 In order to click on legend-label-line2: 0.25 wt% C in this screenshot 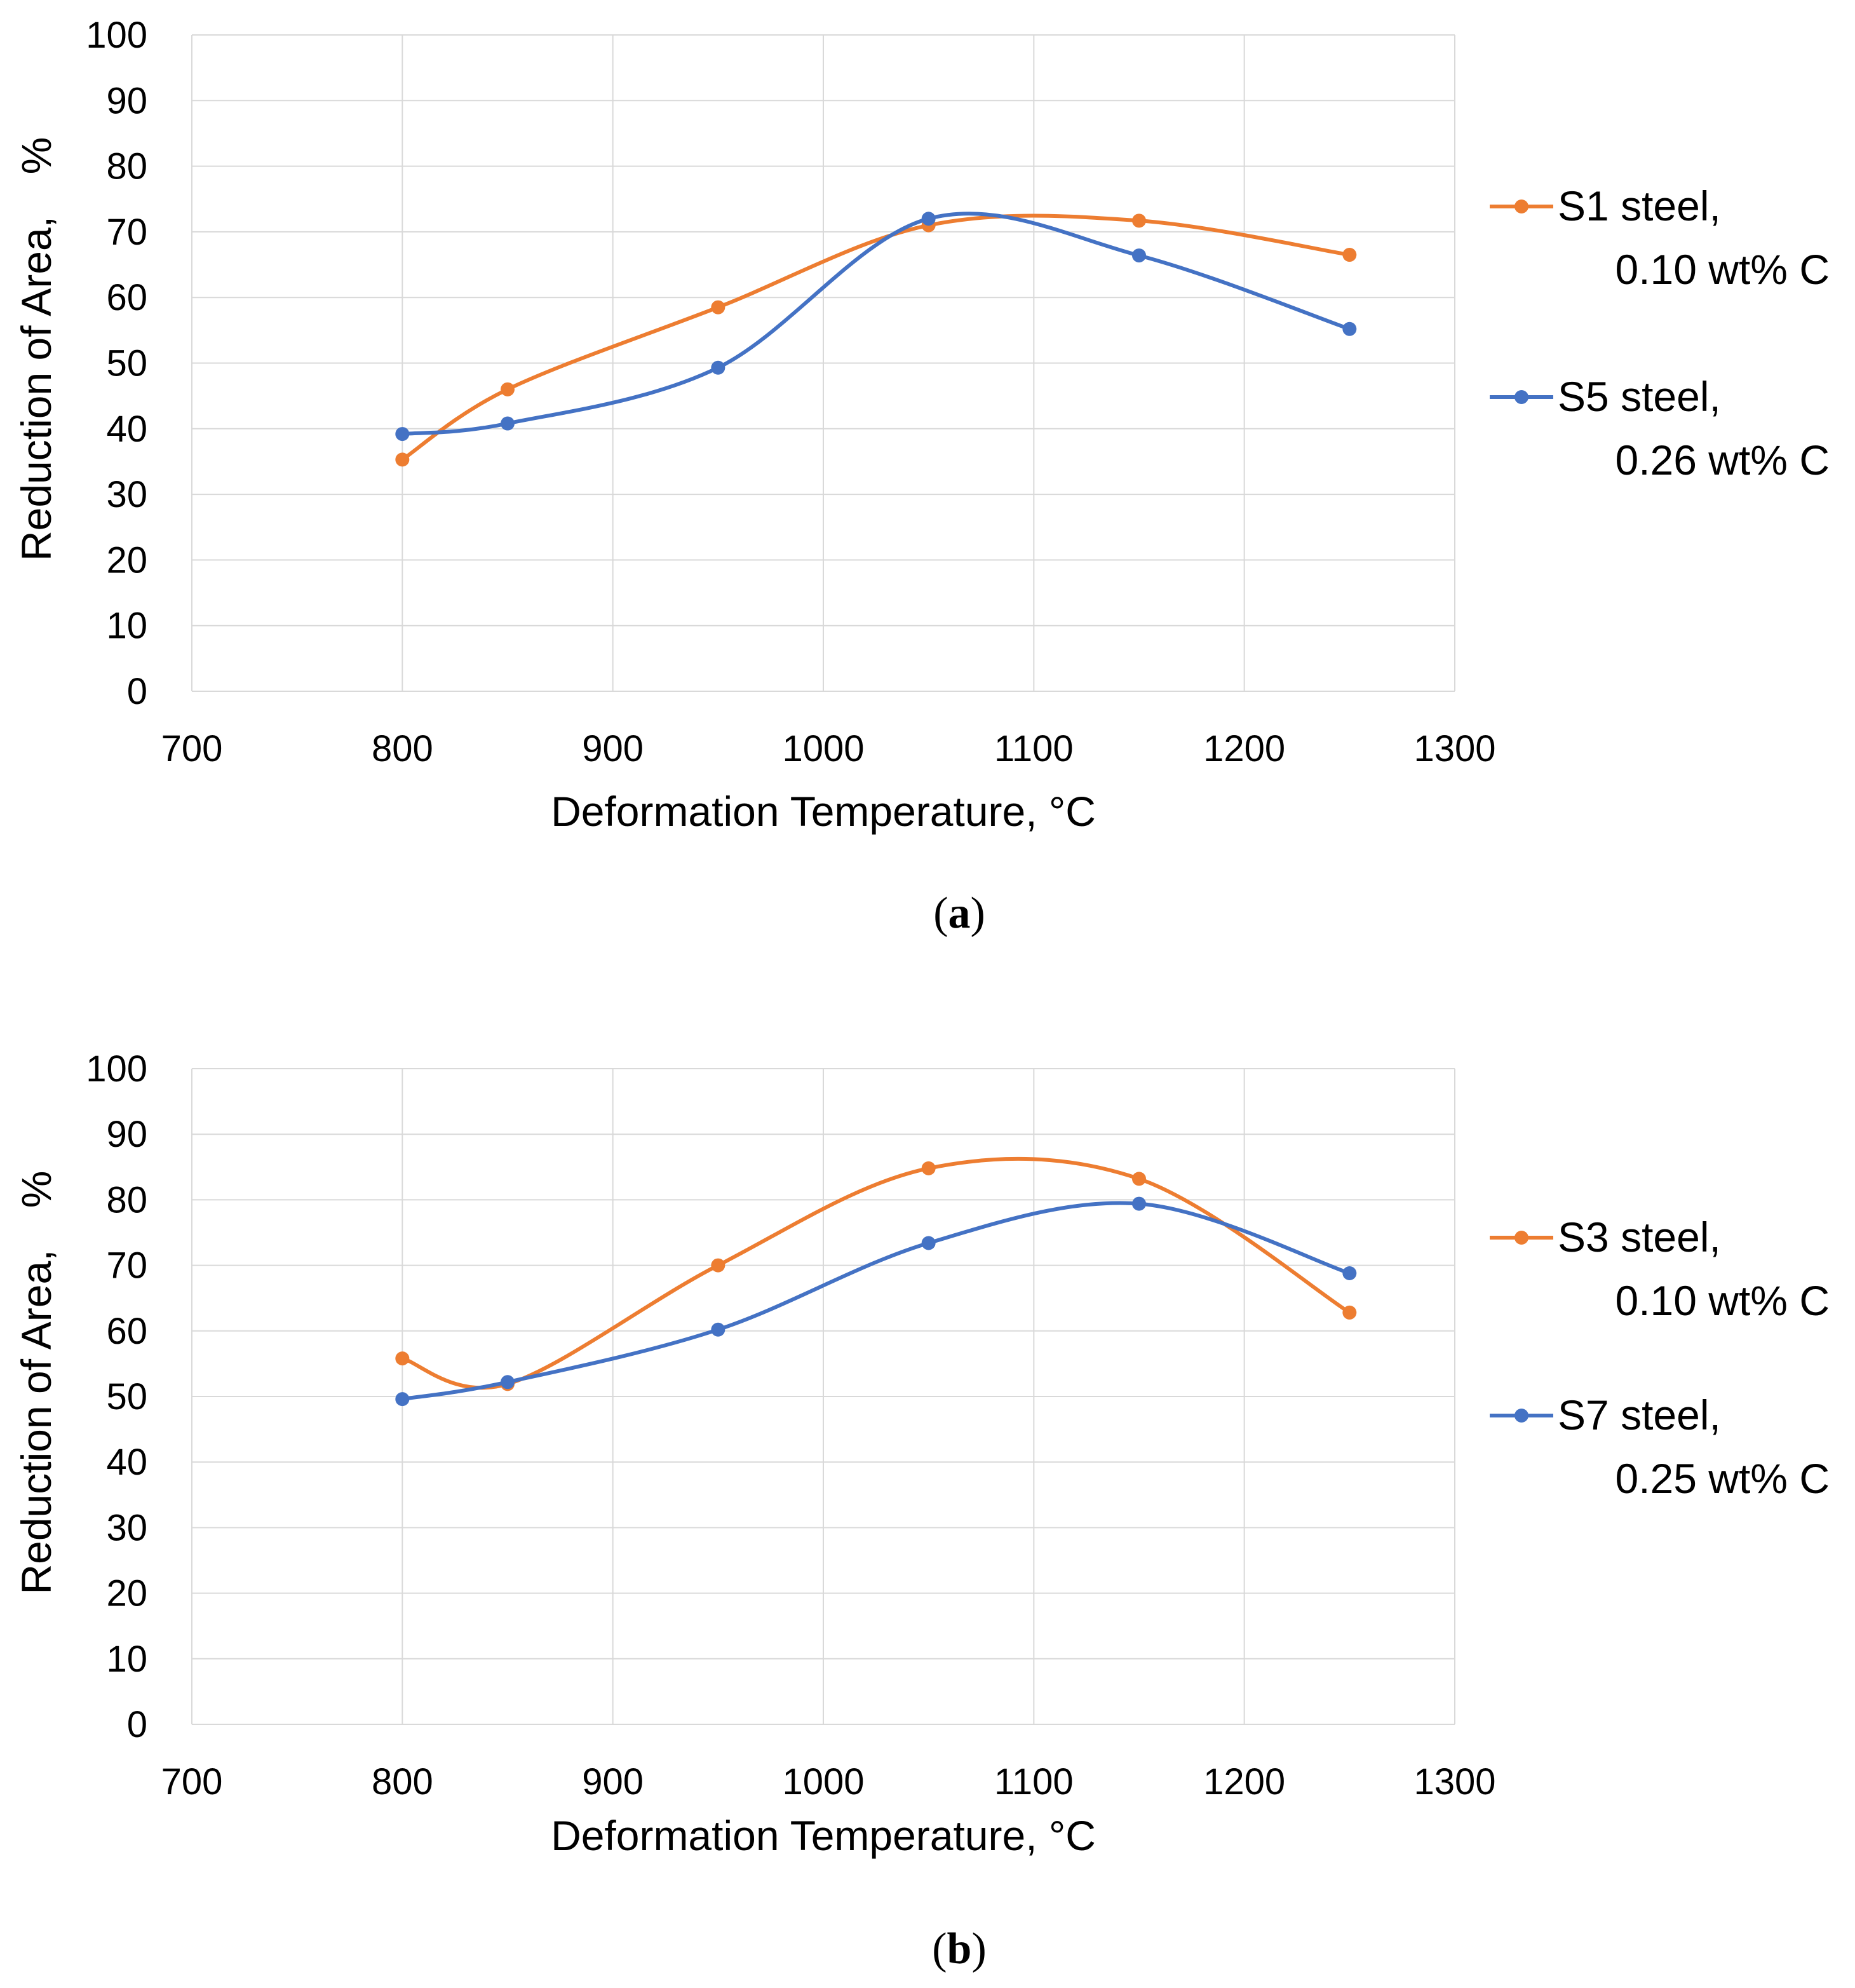, I will do `click(1723, 1479)`.